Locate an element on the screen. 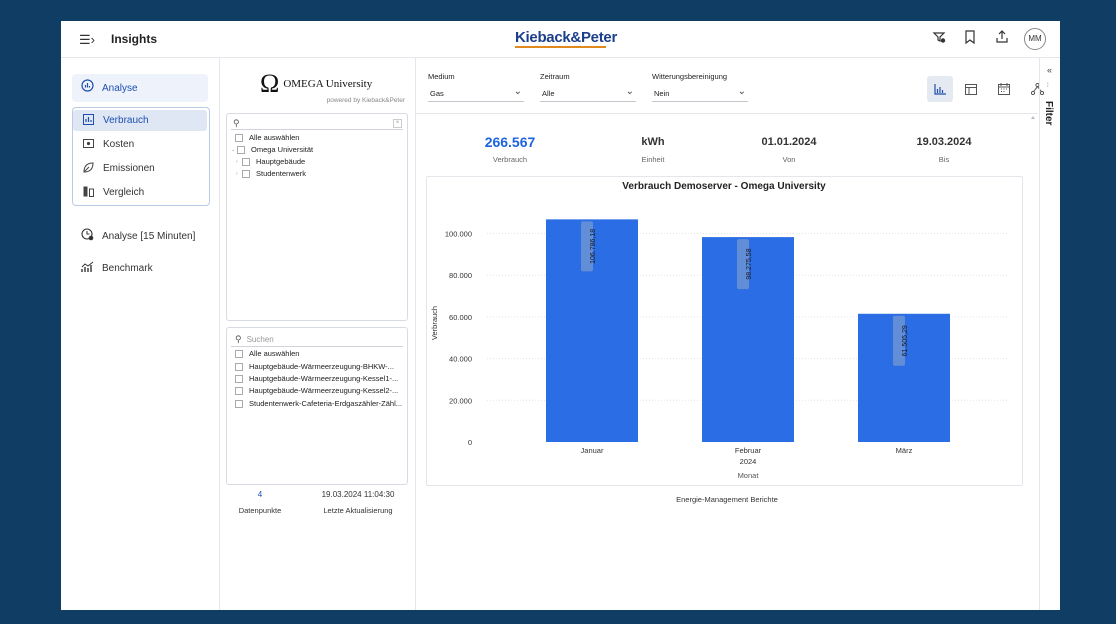  sidebar-item-vergleich: Vergleich is located at coordinates (140, 192).